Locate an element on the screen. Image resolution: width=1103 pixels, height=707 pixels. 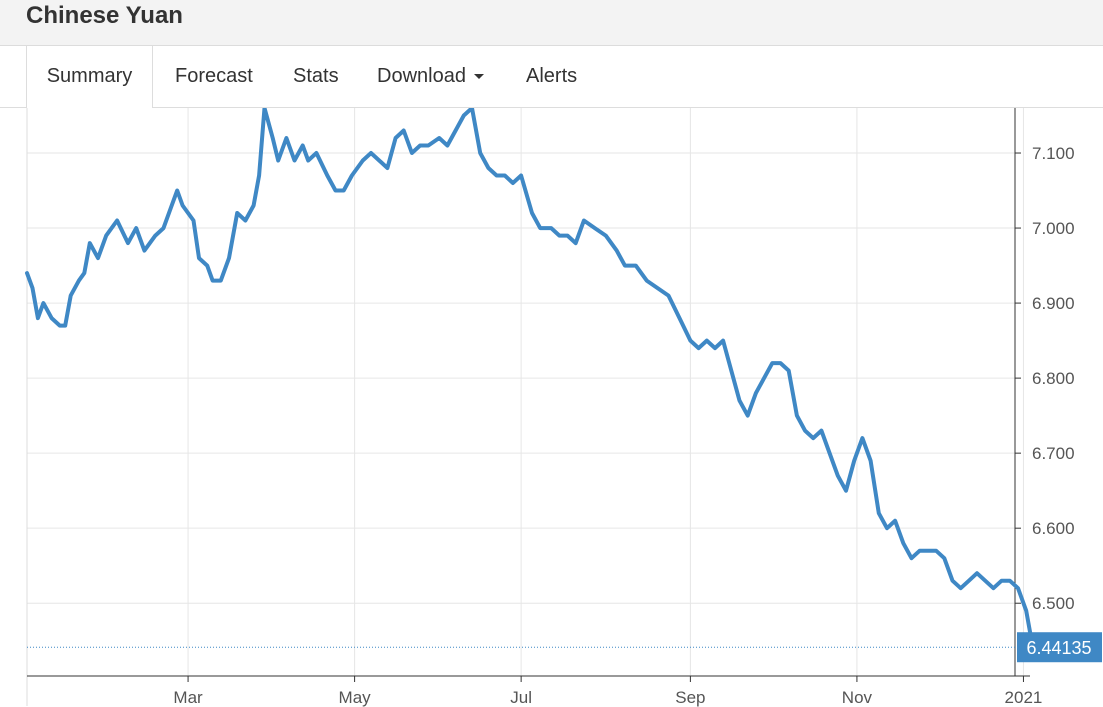
x-tick-label: 2021 is located at coordinates (1024, 697).